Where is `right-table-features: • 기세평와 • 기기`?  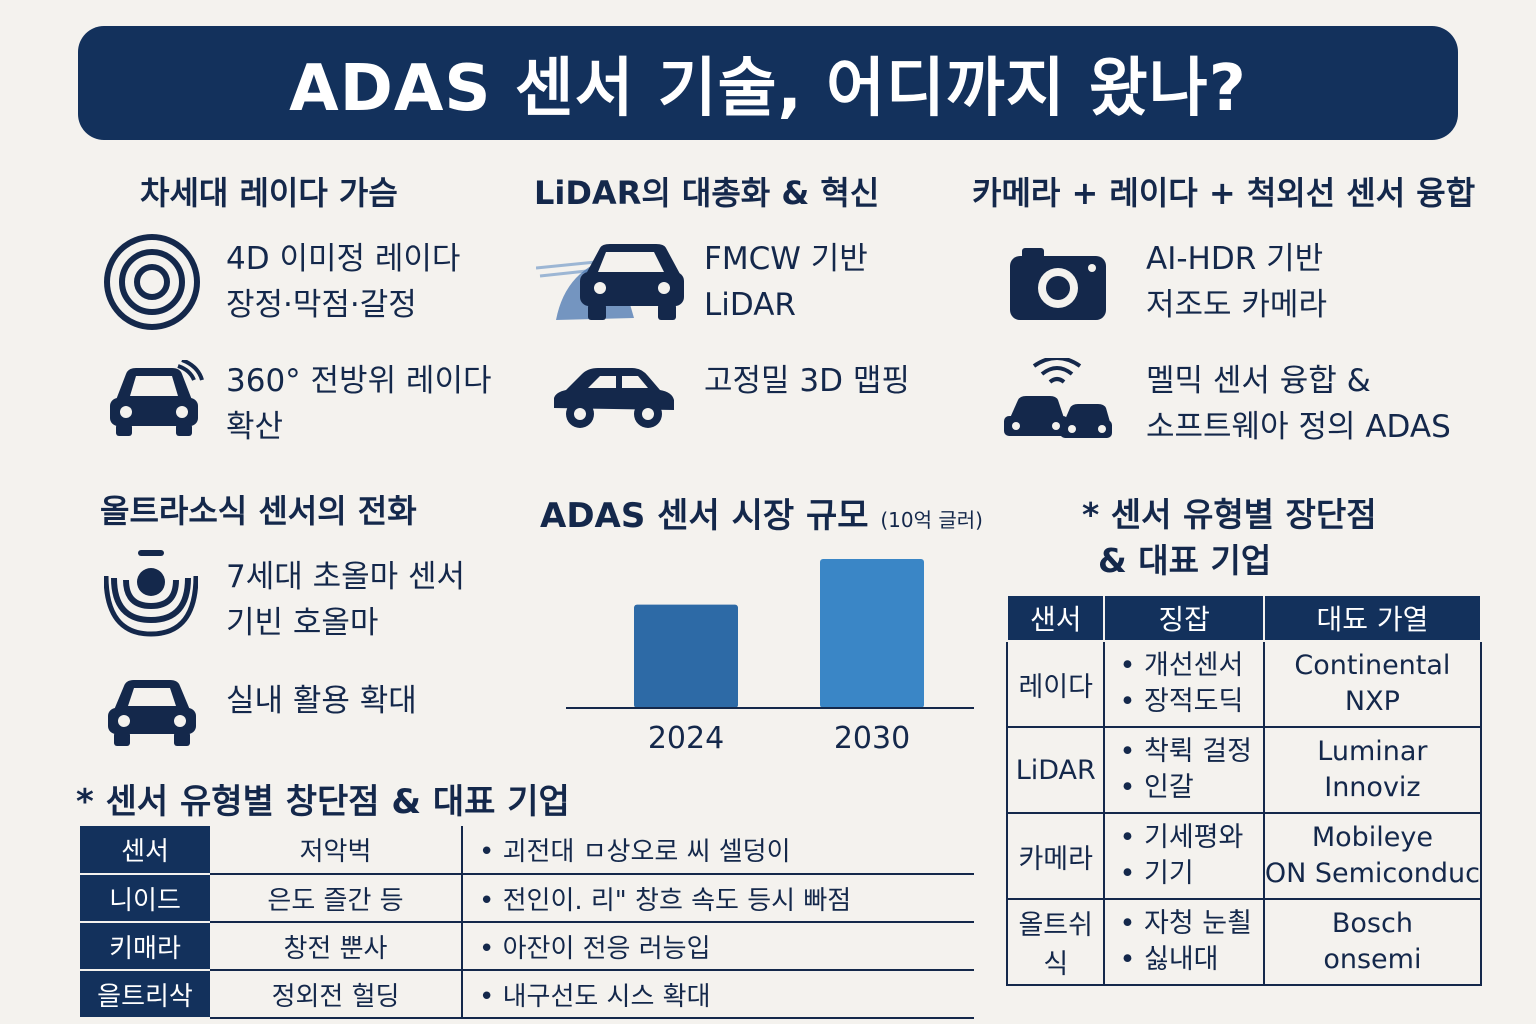
right-table-features: • 기세평와 • 기기 is located at coordinates (1184, 856).